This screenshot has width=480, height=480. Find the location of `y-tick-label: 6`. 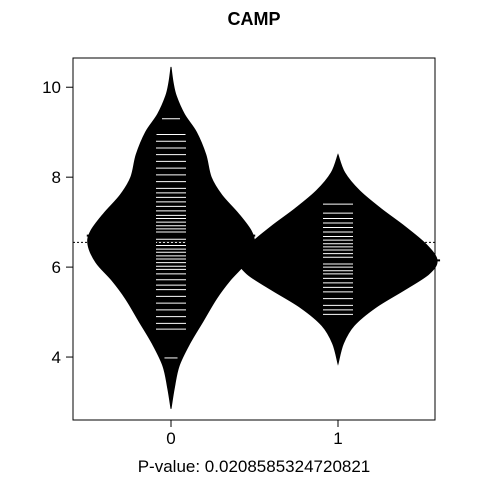

y-tick-label: 6 is located at coordinates (56, 267).